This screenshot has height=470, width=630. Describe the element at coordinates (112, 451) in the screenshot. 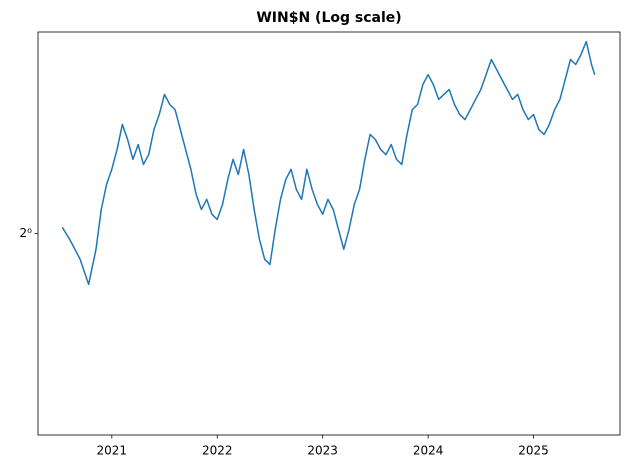

I see `x-tick-label: 2021` at that location.